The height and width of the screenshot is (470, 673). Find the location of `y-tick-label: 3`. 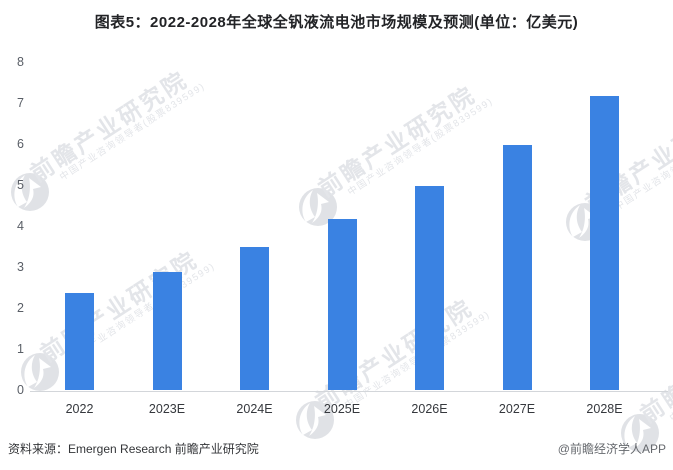

y-tick-label: 3 is located at coordinates (20, 267).